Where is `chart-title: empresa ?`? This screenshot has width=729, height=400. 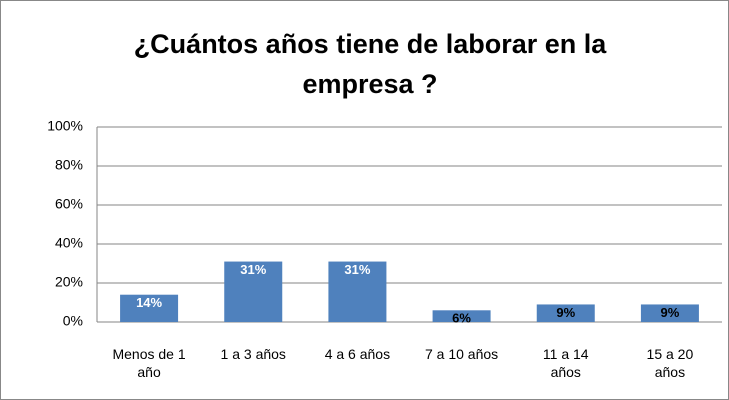
chart-title: empresa ? is located at coordinates (369, 84).